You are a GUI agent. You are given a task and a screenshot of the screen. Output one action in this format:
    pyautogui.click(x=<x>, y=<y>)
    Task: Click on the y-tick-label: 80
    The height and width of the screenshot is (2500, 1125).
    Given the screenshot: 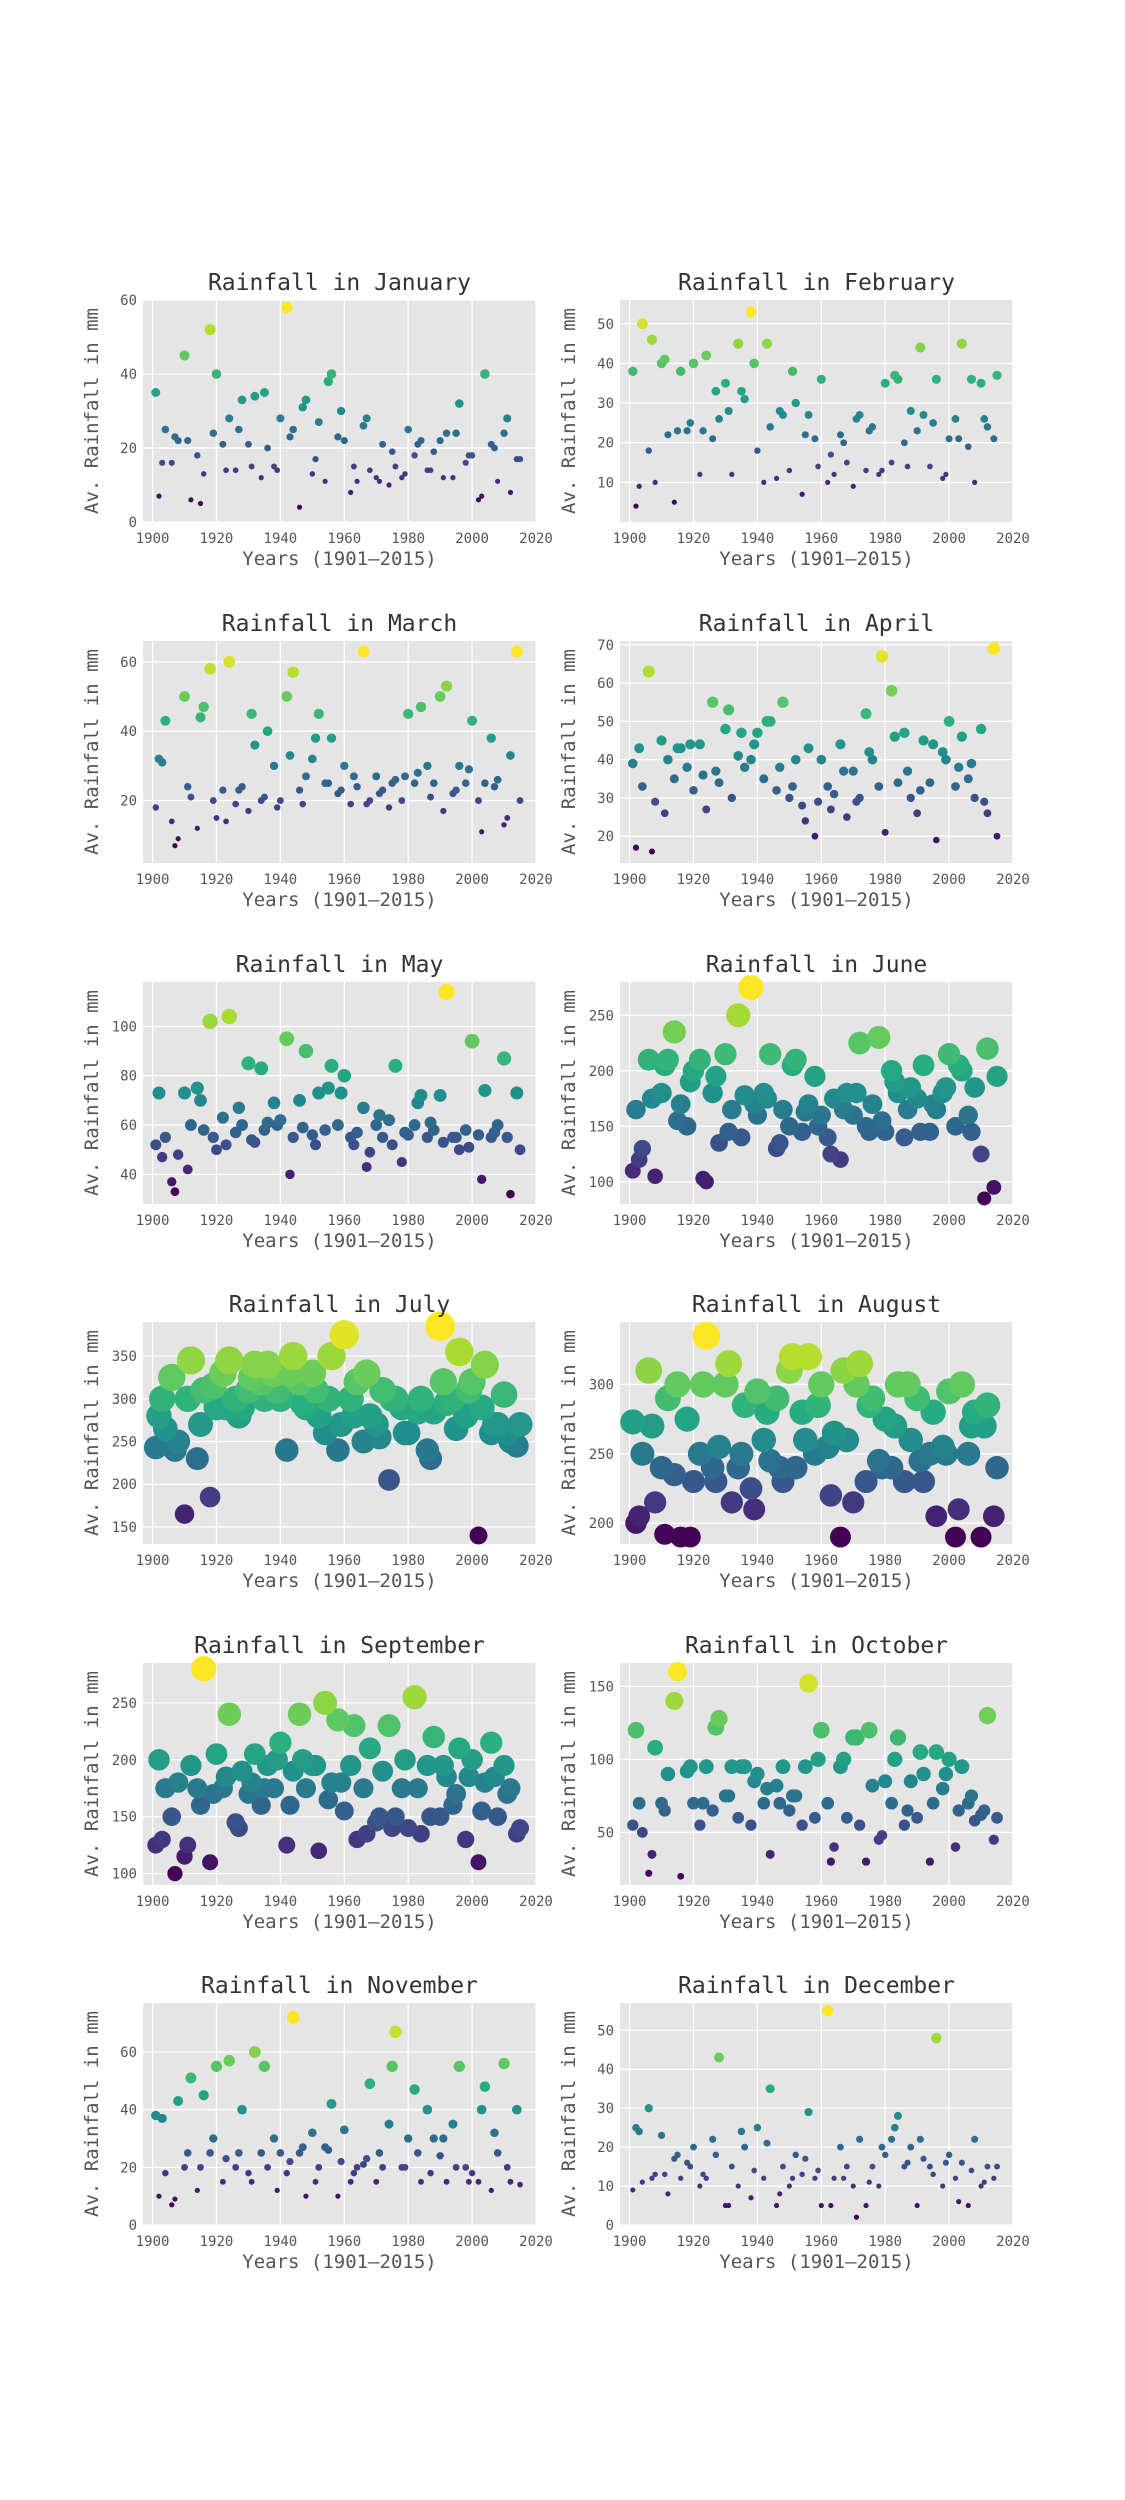 What is the action you would take?
    pyautogui.click(x=128, y=1077)
    